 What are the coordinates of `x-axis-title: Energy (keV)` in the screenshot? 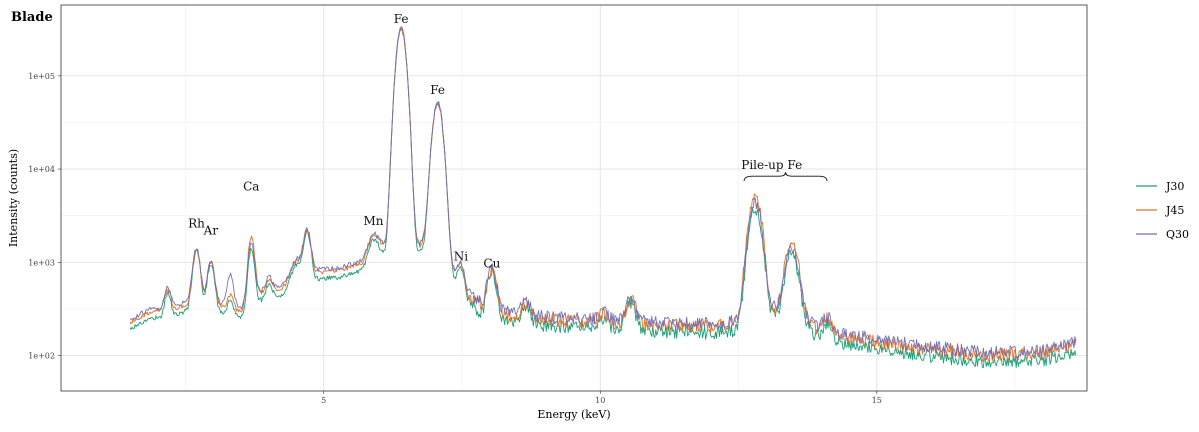 It's located at (573, 414).